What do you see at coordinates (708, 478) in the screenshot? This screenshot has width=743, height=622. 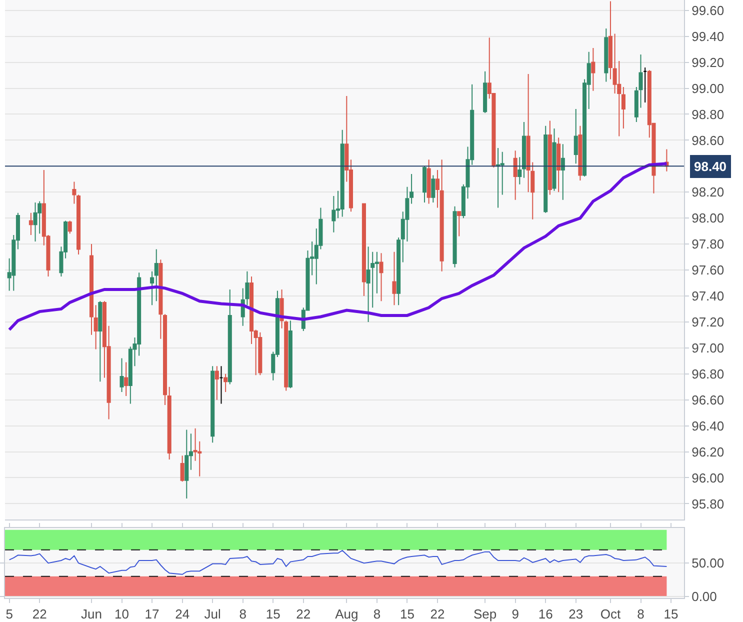 I see `y-tick-label: 96.00` at bounding box center [708, 478].